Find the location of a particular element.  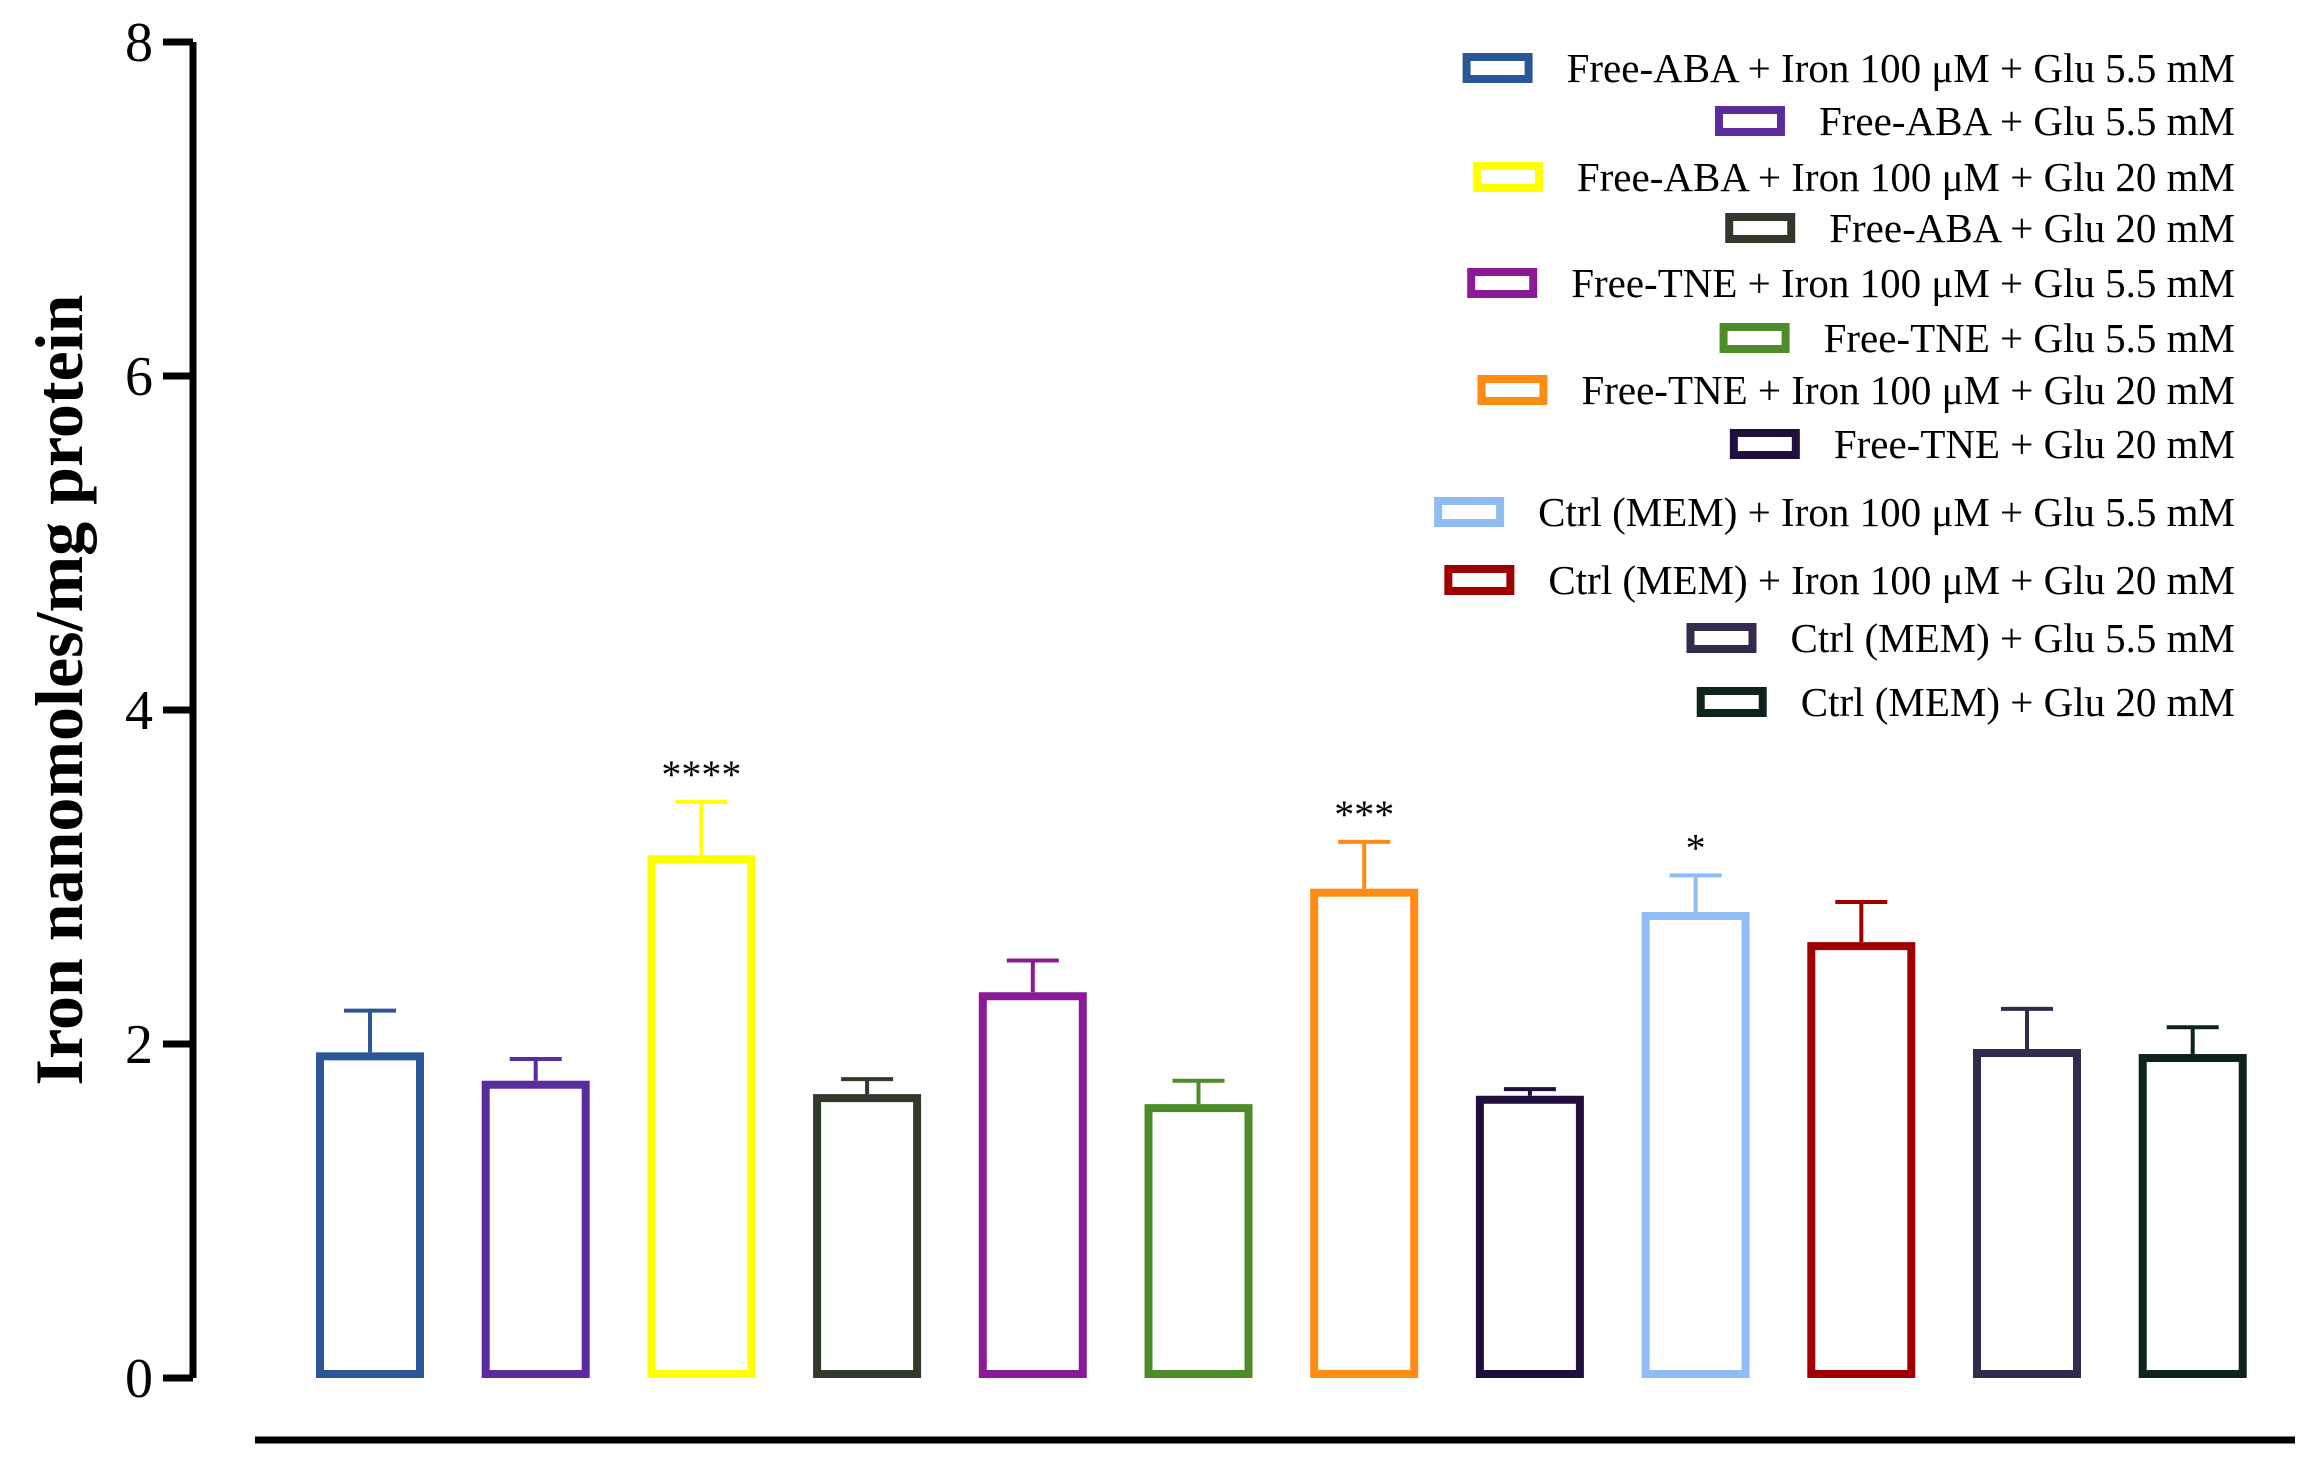

y-tick-label: 0 is located at coordinates (139, 1379).